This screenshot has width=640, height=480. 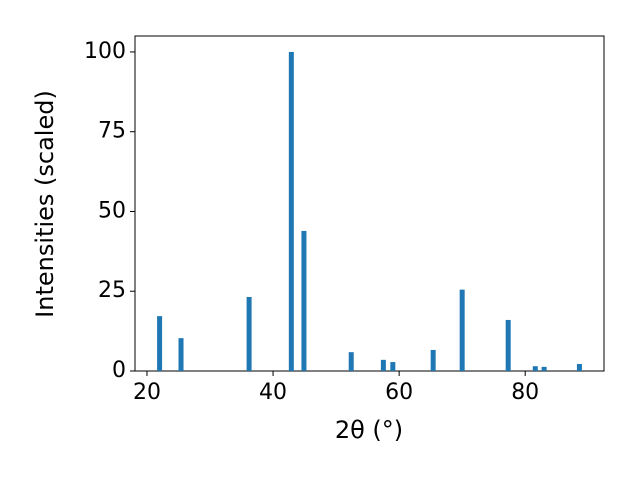 What do you see at coordinates (369, 430) in the screenshot?
I see `x-axis-label: 2θ (°)` at bounding box center [369, 430].